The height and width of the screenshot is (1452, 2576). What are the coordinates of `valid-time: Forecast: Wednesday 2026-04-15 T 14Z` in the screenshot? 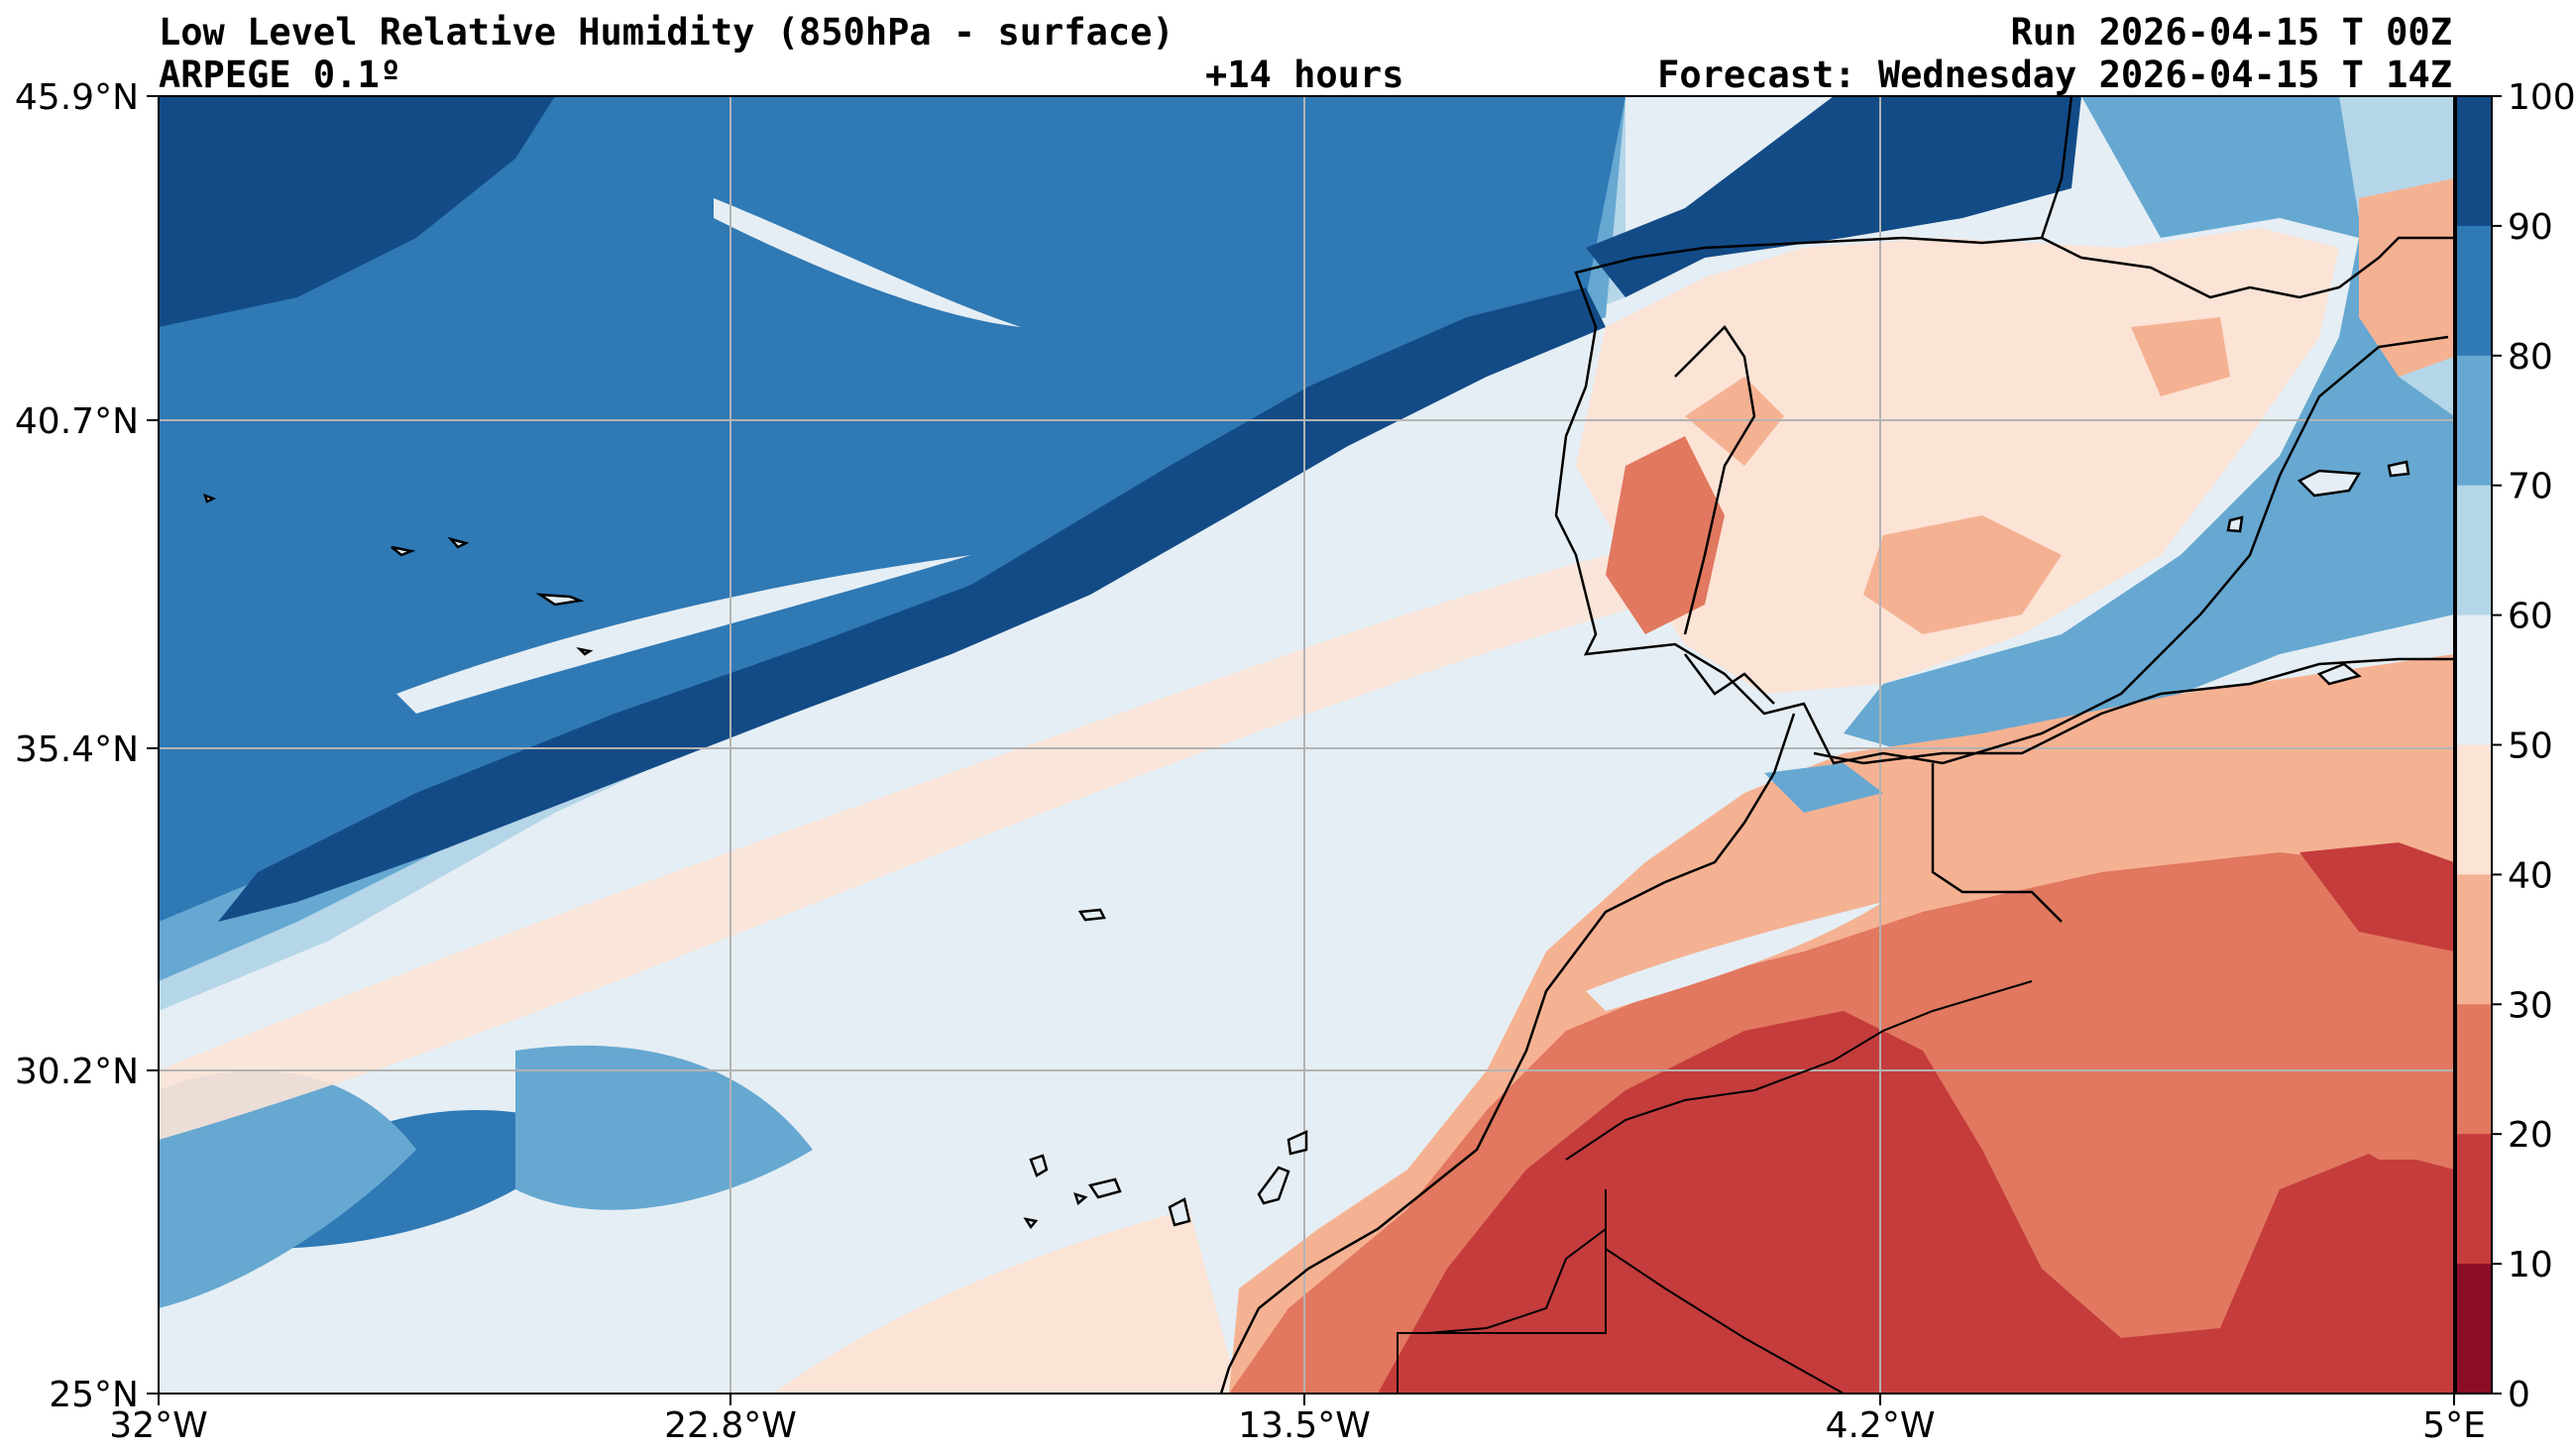 It's located at (2054, 75).